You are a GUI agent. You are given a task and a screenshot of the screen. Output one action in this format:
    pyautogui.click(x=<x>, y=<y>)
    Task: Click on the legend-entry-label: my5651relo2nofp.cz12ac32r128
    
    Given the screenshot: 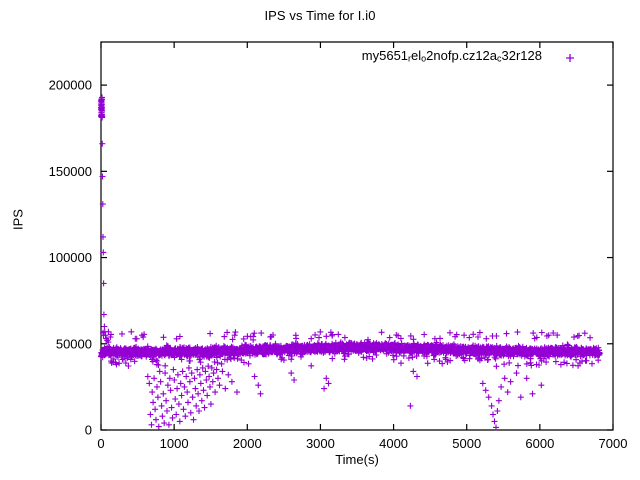 What is the action you would take?
    pyautogui.click(x=452, y=56)
    